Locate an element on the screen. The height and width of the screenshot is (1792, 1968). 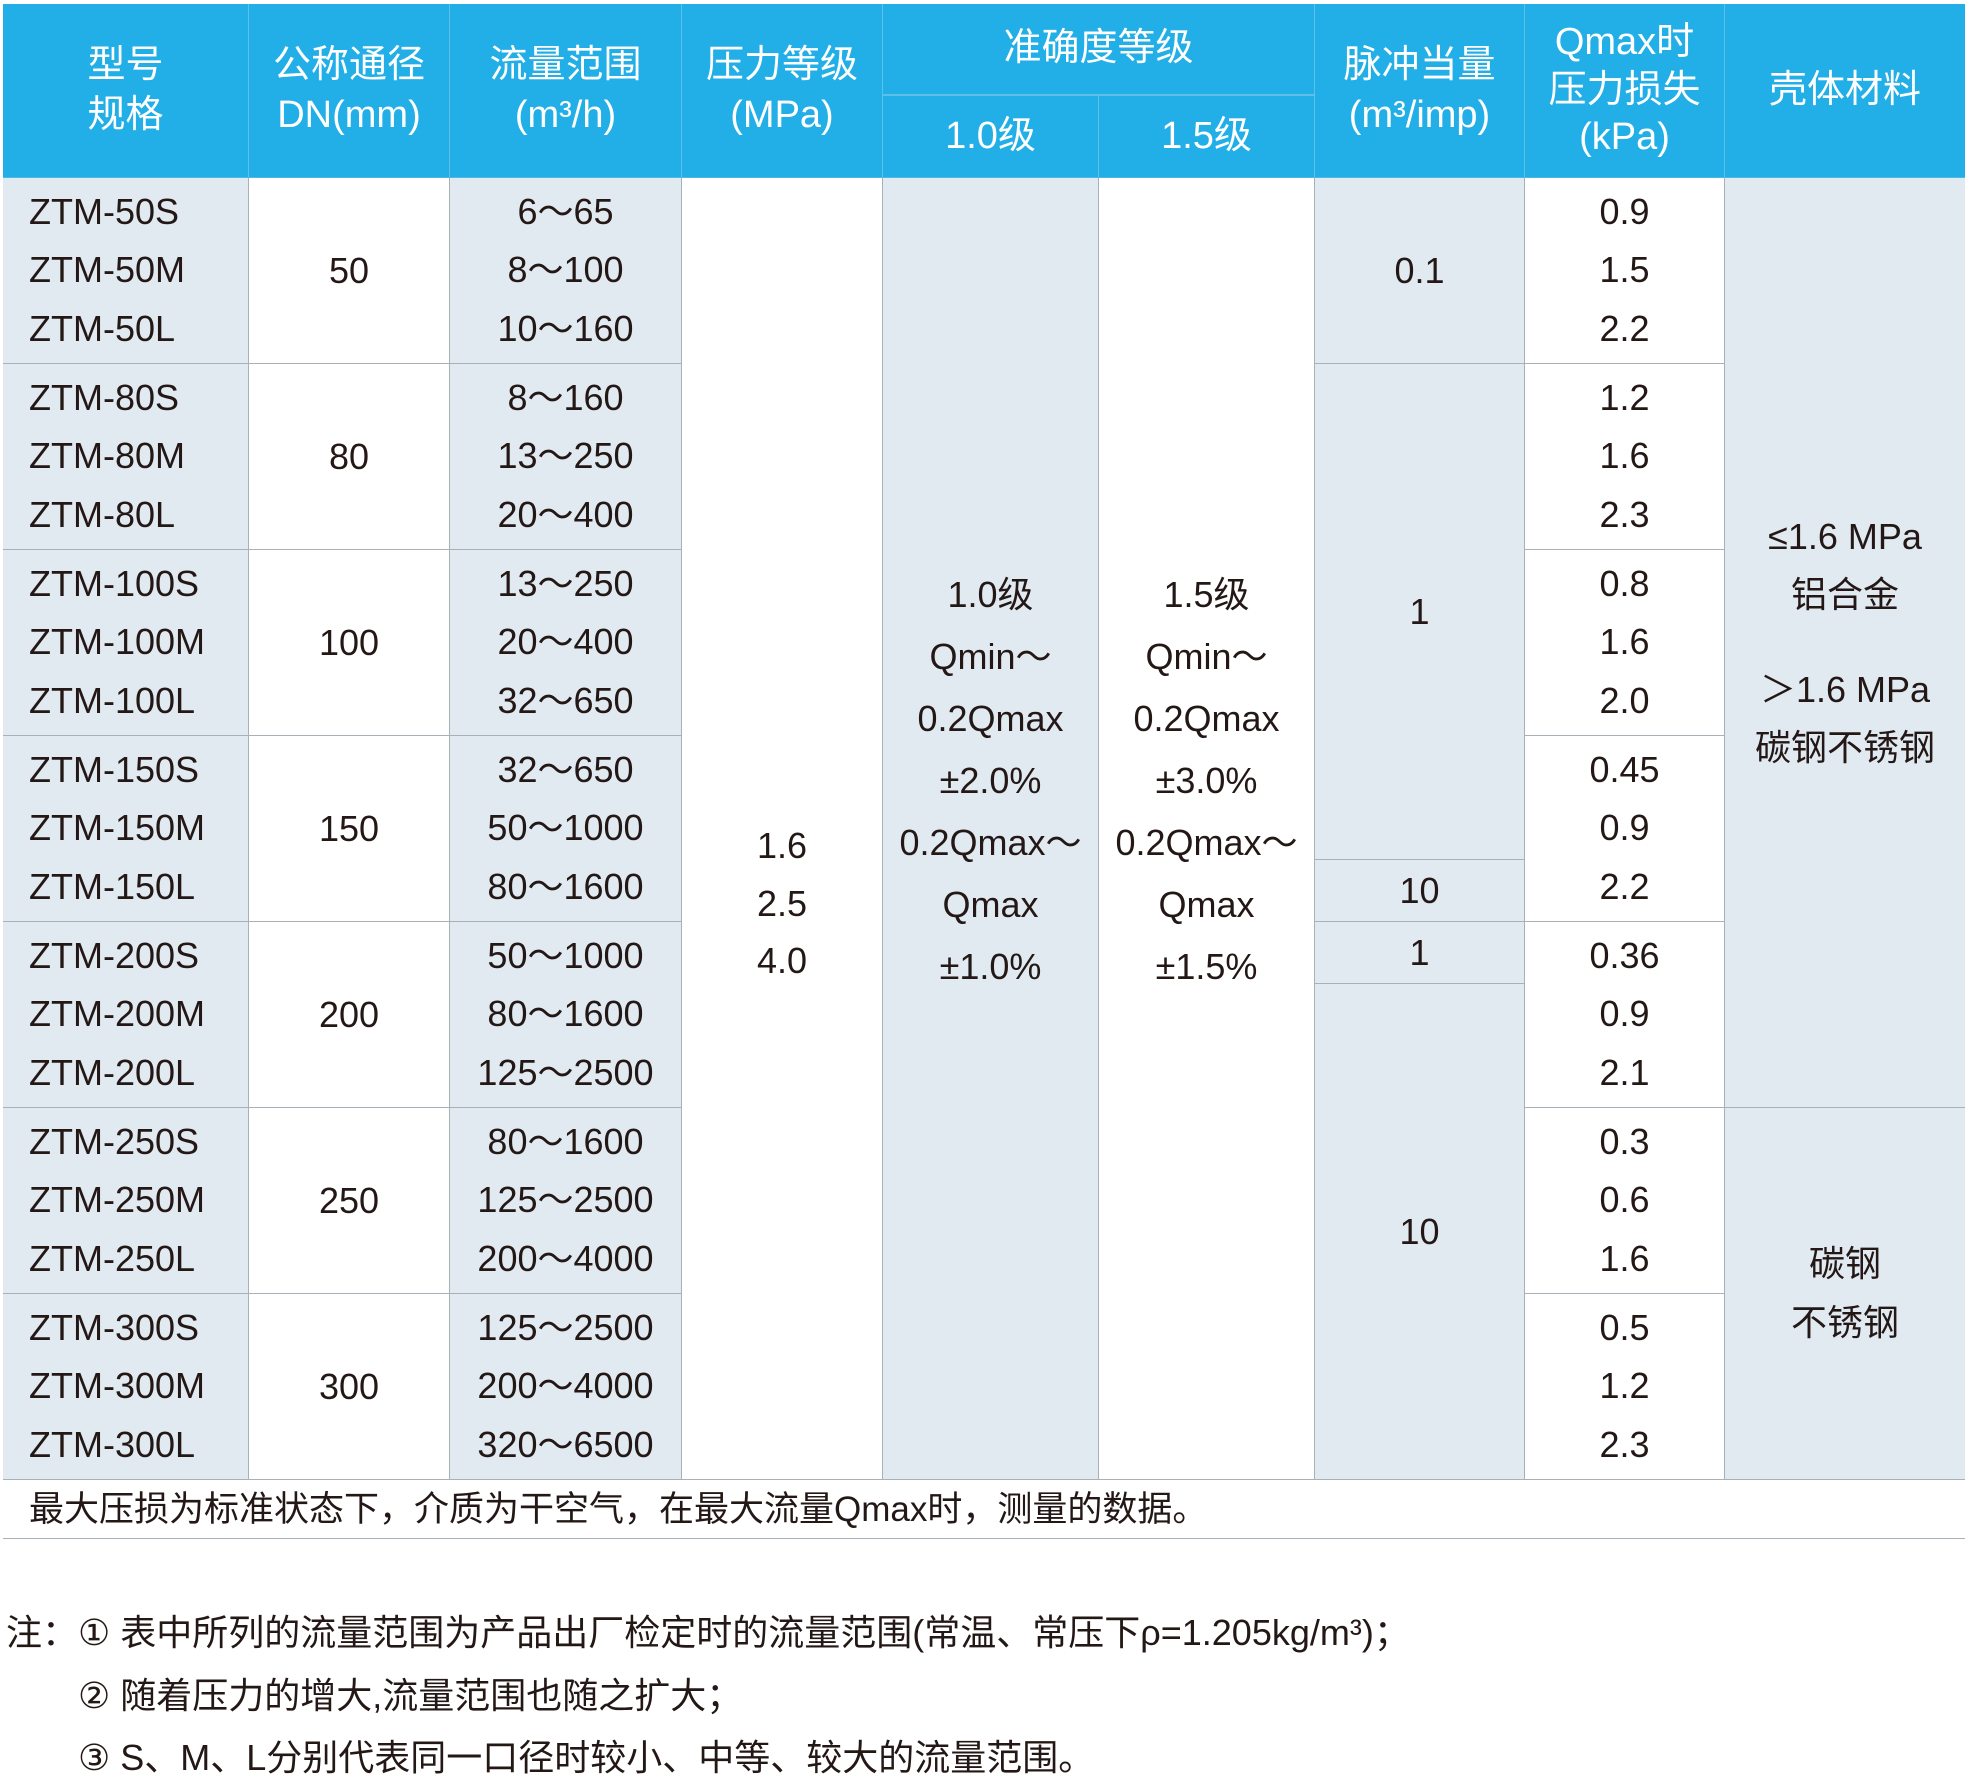
header-dn: 公称通径 DN(mm) is located at coordinates (349, 91).